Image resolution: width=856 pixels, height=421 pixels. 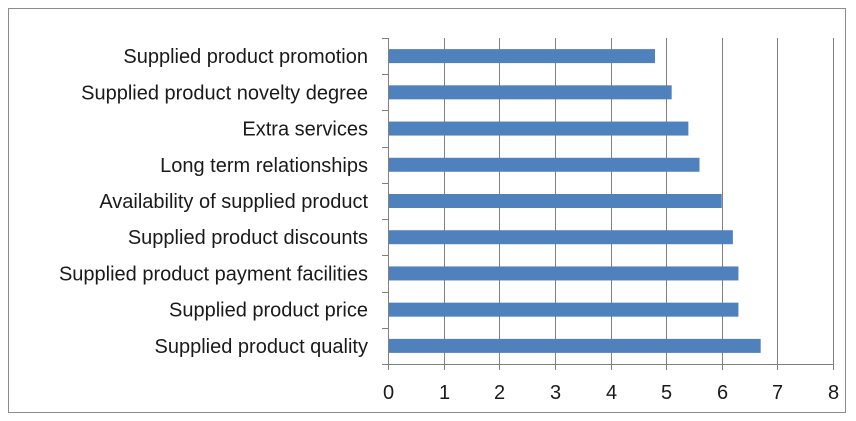 I want to click on category-label: Supplied product payment facilities, so click(x=213, y=274).